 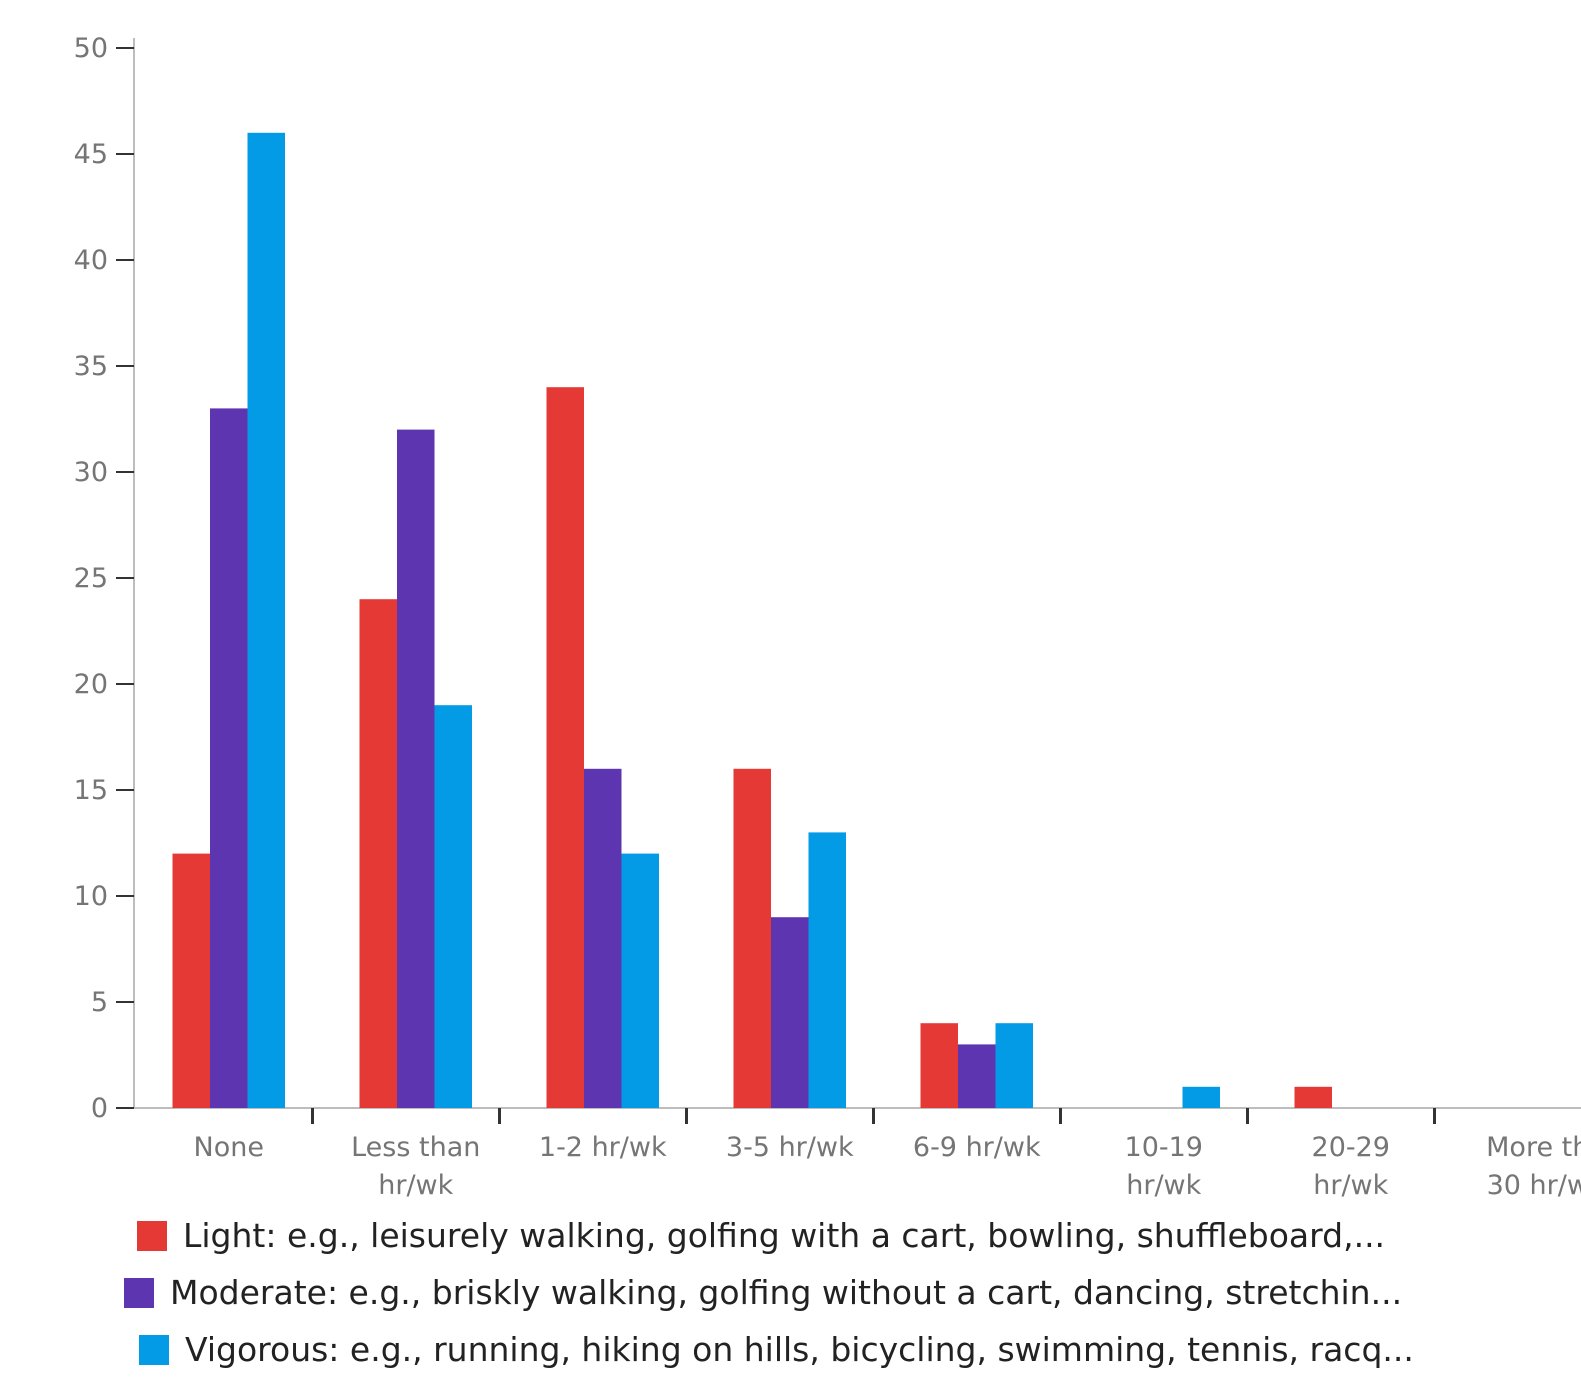 I want to click on x-tick-label: 6-9 hr/wk, so click(x=977, y=1147).